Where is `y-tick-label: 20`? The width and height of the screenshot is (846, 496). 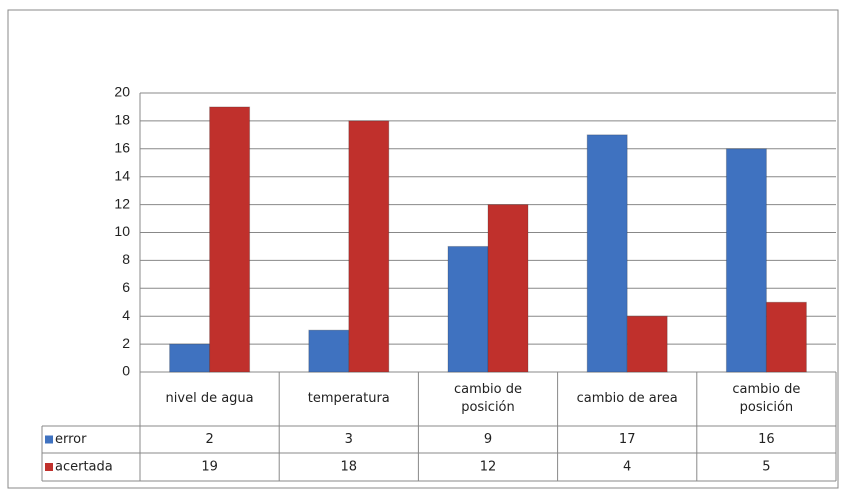
y-tick-label: 20 is located at coordinates (122, 92).